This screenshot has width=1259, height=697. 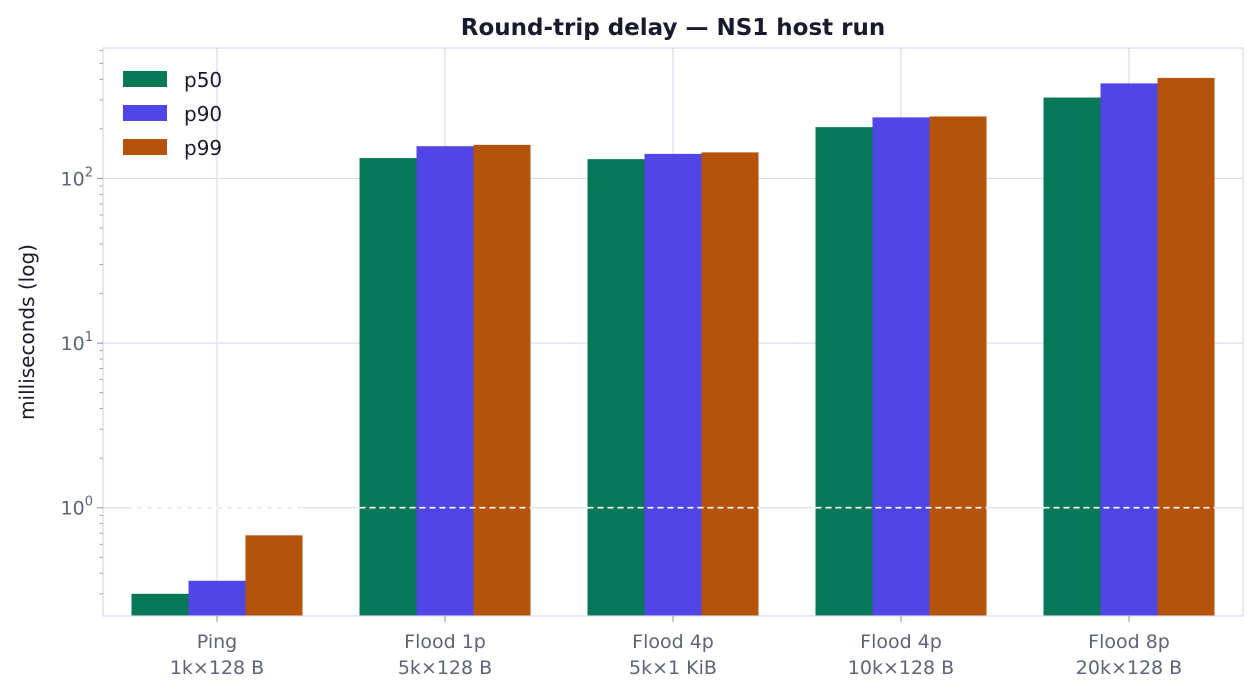 I want to click on x-tick-label: Ping, so click(x=217, y=642).